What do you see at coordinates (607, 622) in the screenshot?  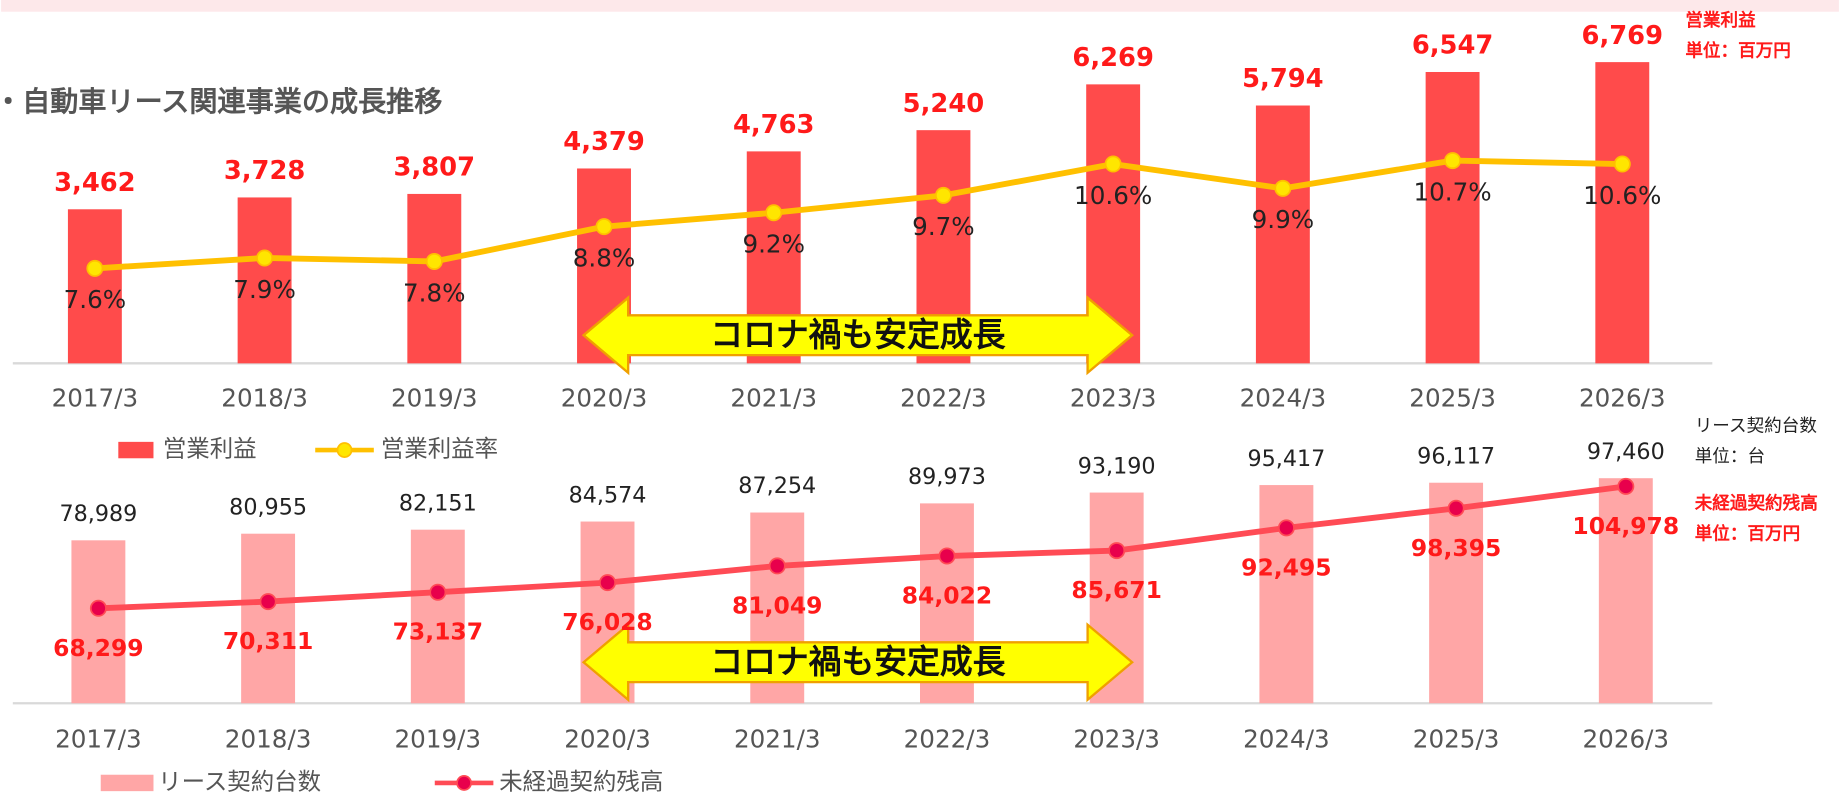 I see `line-value-label: 76,028` at bounding box center [607, 622].